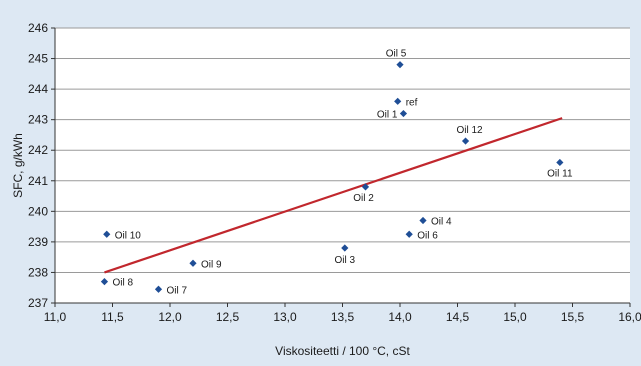 The image size is (641, 366). I want to click on tick-label-x: 15,5, so click(573, 317).